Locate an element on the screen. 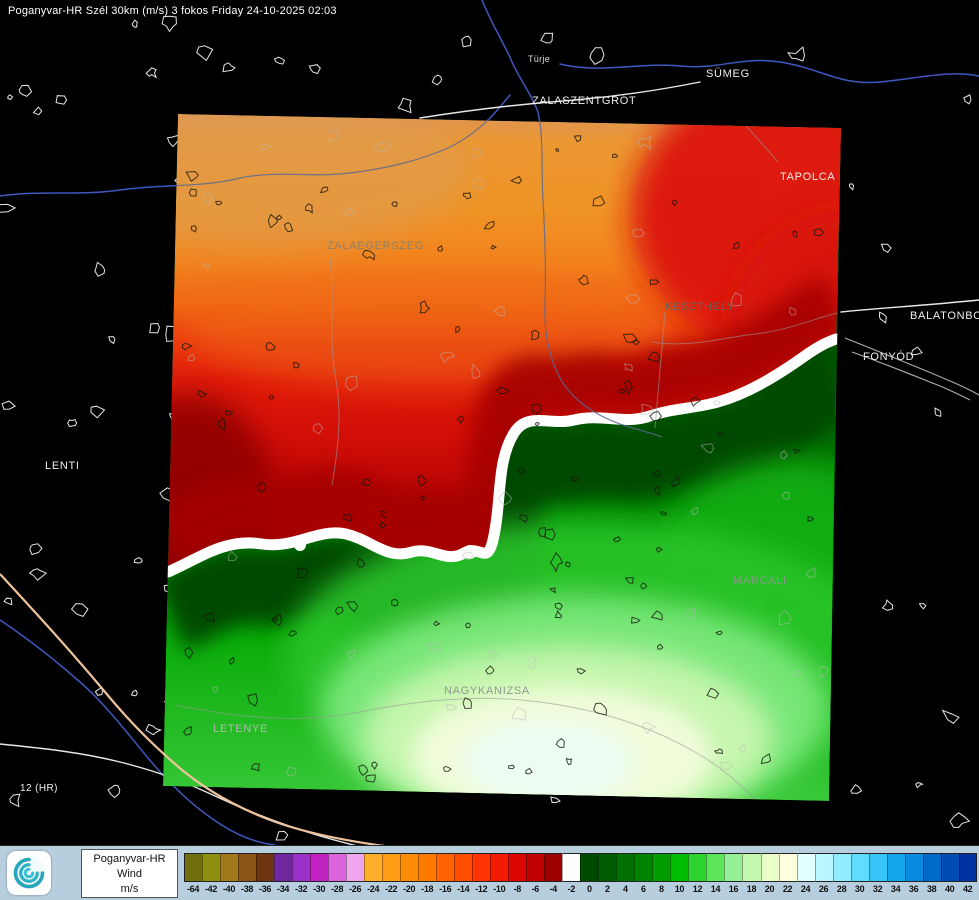 The height and width of the screenshot is (900, 979). legend-swatch--30: -30 is located at coordinates (319, 873).